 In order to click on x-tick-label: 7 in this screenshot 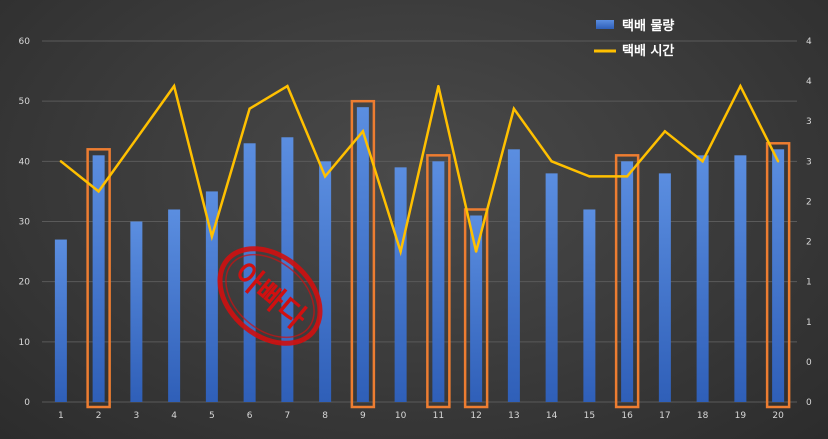, I will do `click(288, 416)`.